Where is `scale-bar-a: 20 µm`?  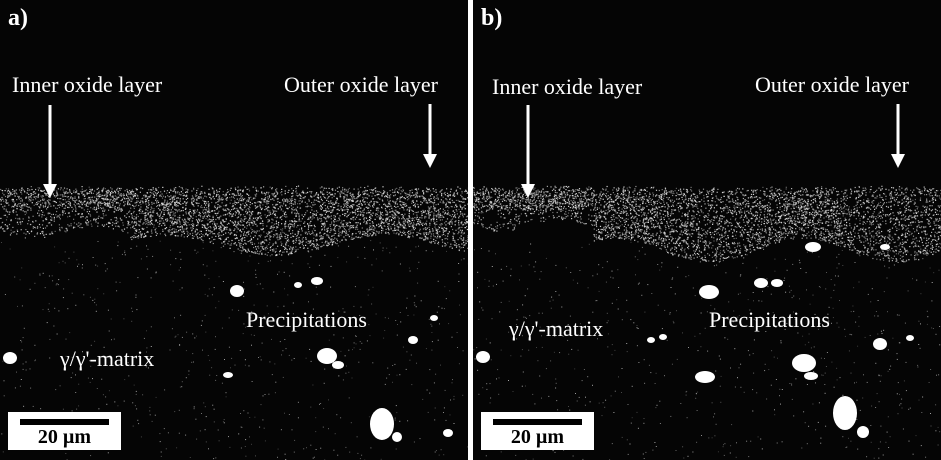 scale-bar-a: 20 µm is located at coordinates (64, 431).